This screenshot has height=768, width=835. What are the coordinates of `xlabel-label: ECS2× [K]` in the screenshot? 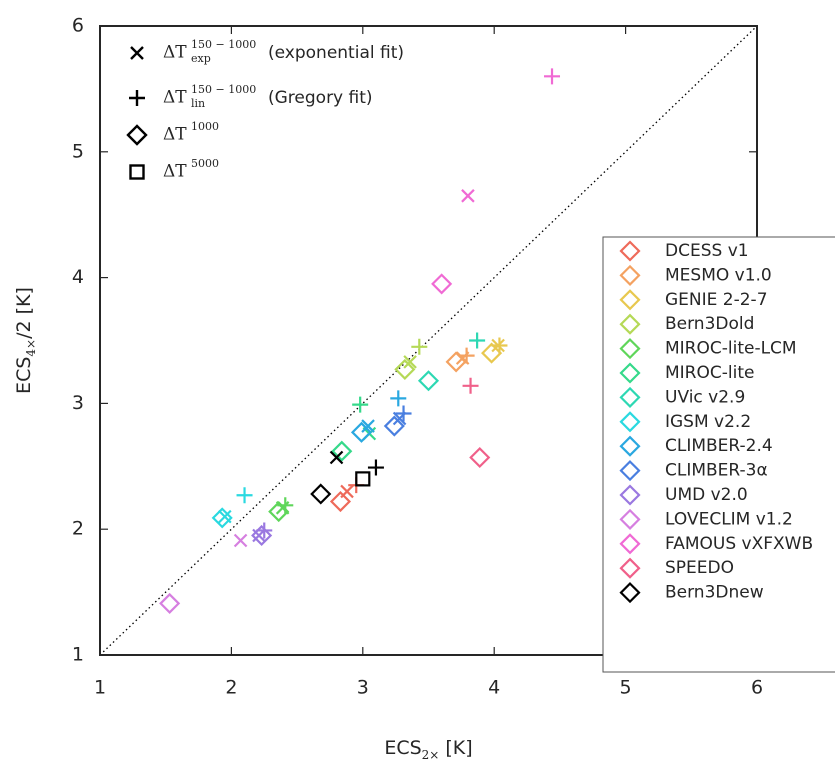 It's located at (428, 749).